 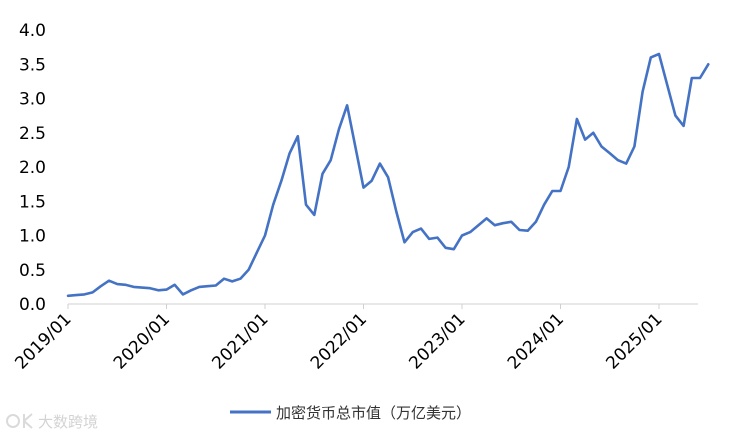 What do you see at coordinates (32, 202) in the screenshot?
I see `y-tick-label: 1.5` at bounding box center [32, 202].